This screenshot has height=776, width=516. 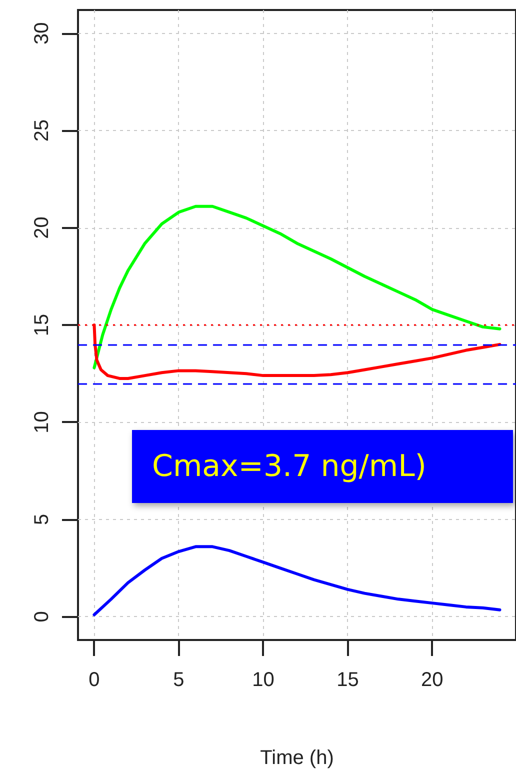 What do you see at coordinates (347, 680) in the screenshot?
I see `x-tick-label: 15` at bounding box center [347, 680].